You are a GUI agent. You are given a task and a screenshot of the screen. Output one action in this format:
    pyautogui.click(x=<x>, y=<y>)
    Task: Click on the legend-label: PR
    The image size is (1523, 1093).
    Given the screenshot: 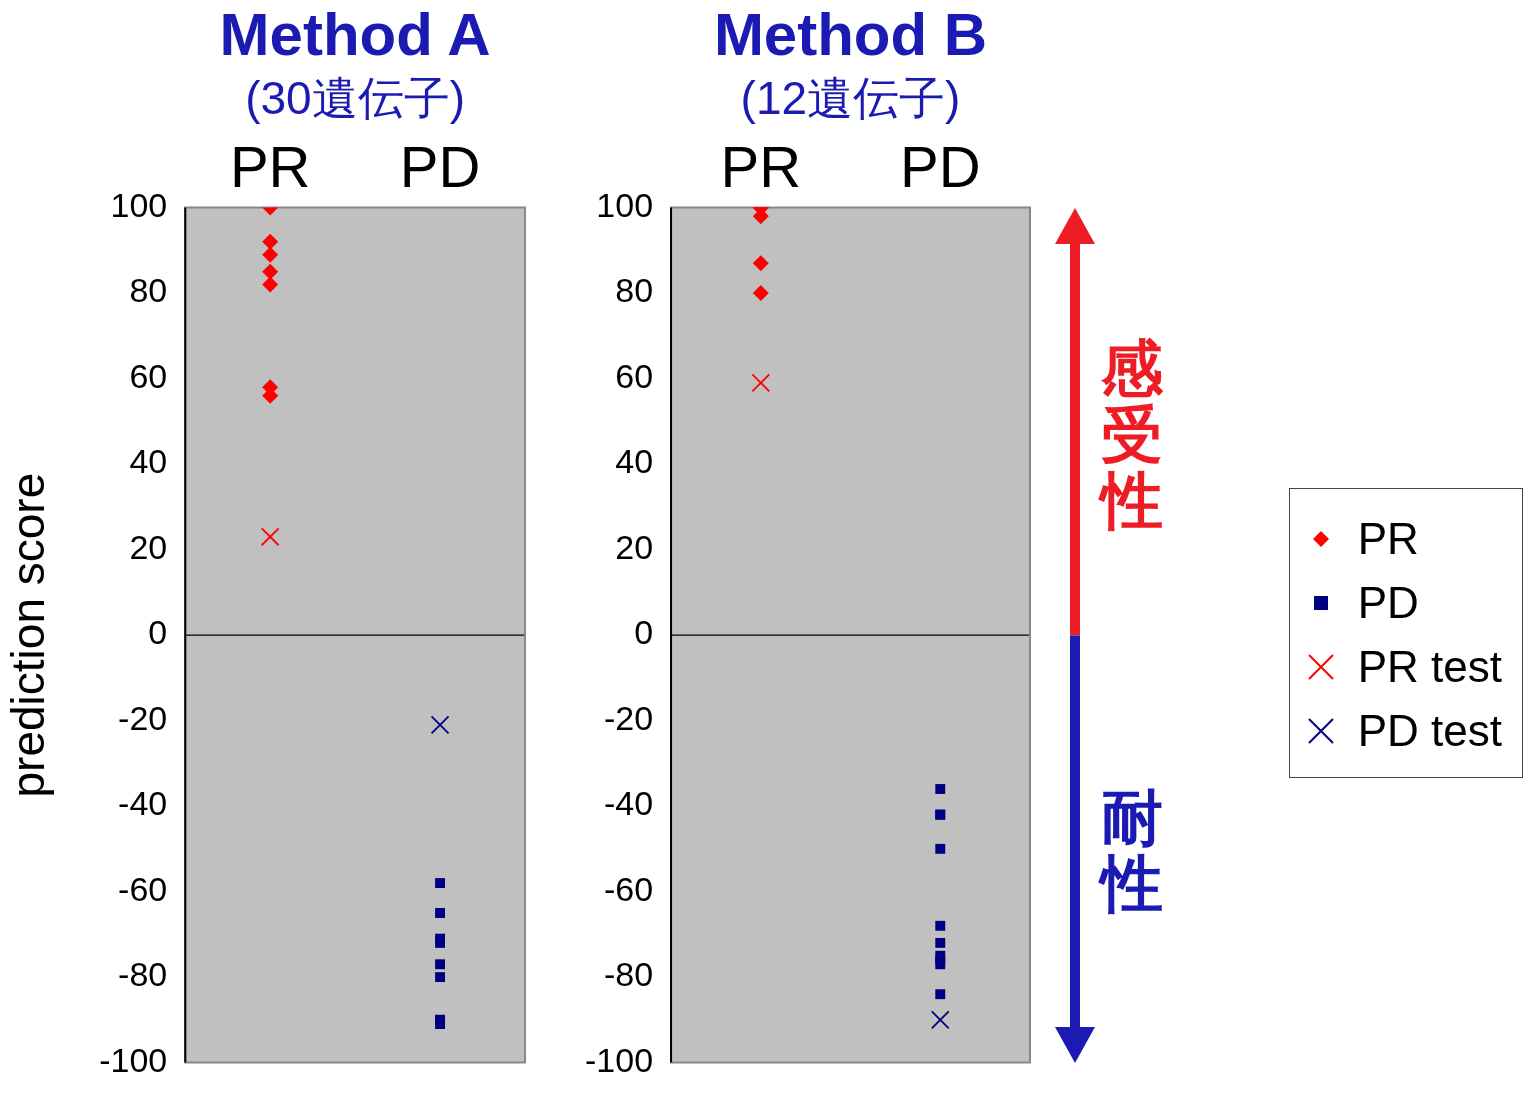 What is the action you would take?
    pyautogui.click(x=1388, y=539)
    